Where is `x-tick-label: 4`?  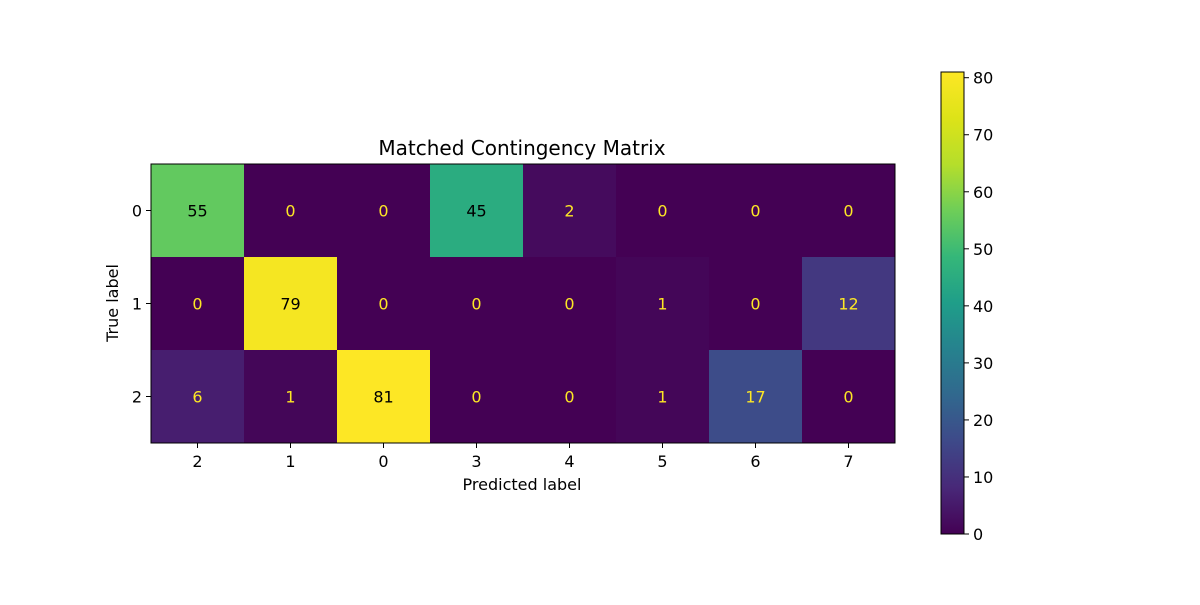
x-tick-label: 4 is located at coordinates (569, 461).